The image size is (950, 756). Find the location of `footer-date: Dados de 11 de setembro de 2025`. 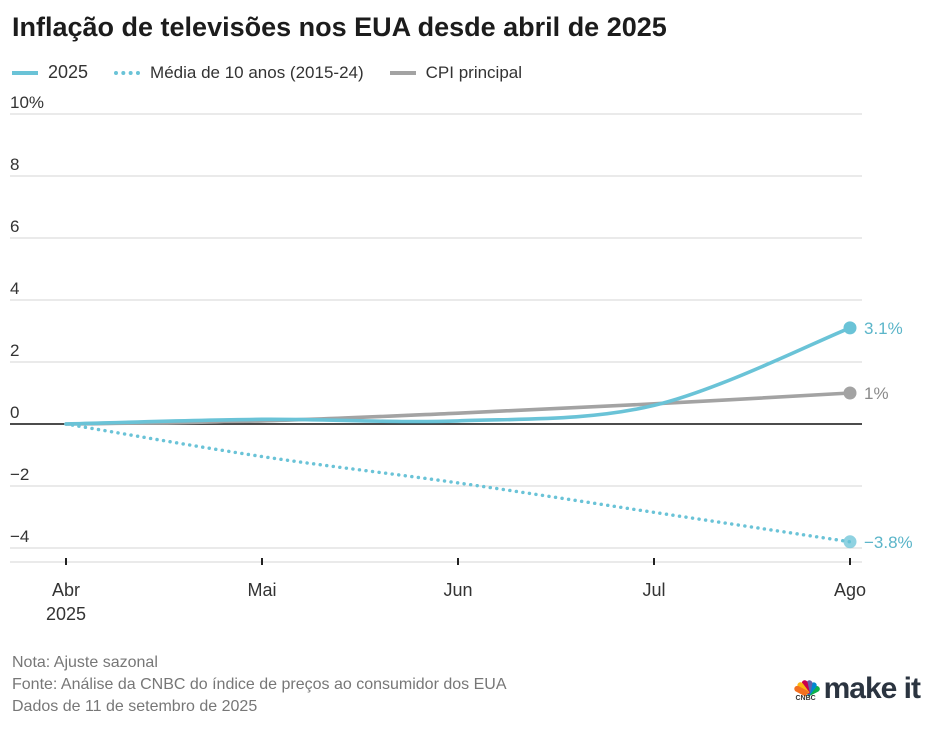

footer-date: Dados de 11 de setembro de 2025 is located at coordinates (135, 706).